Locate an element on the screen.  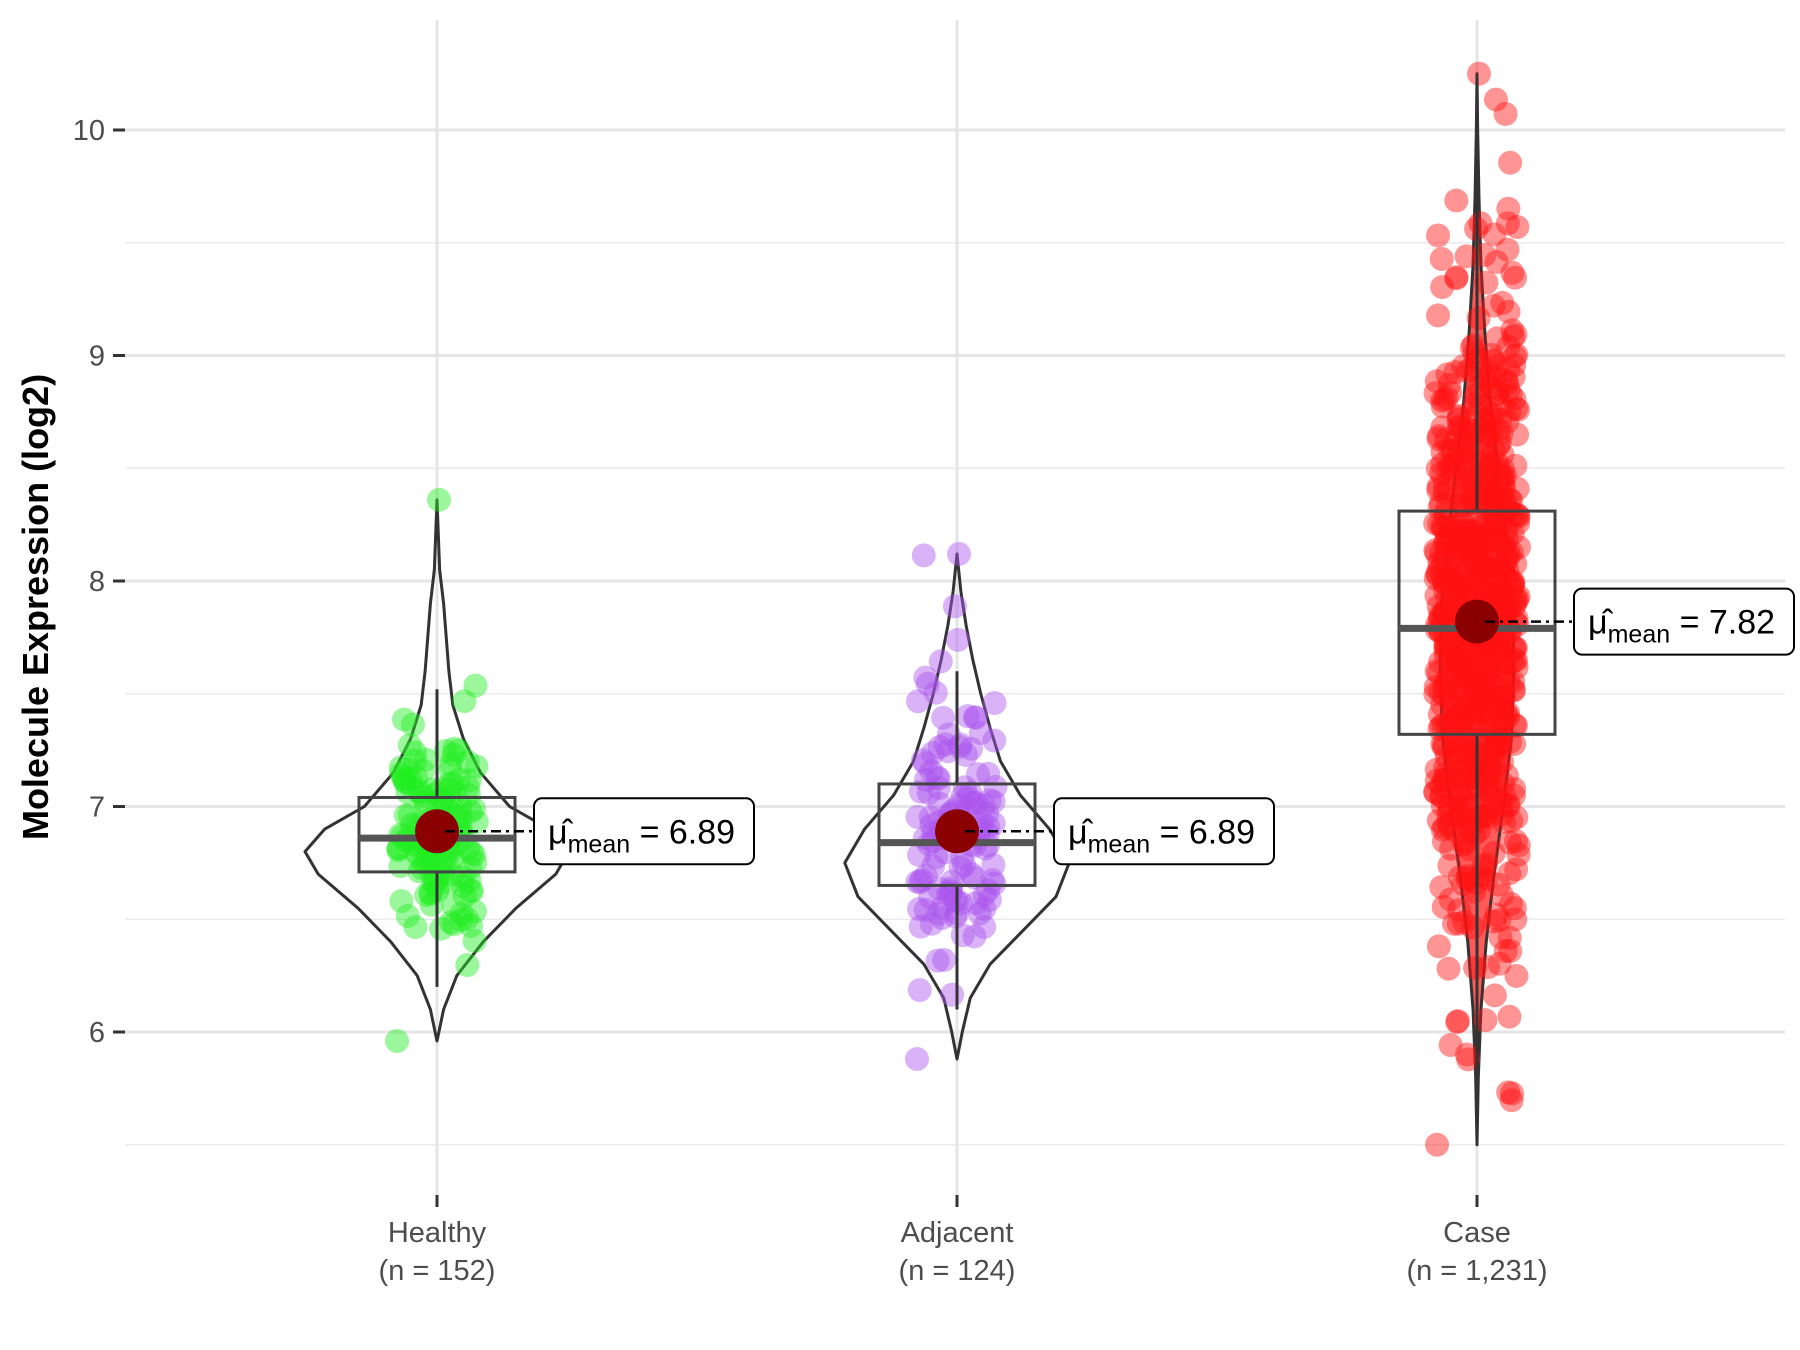
x-tick-count-label: (n = 1,231) is located at coordinates (1476, 1271).